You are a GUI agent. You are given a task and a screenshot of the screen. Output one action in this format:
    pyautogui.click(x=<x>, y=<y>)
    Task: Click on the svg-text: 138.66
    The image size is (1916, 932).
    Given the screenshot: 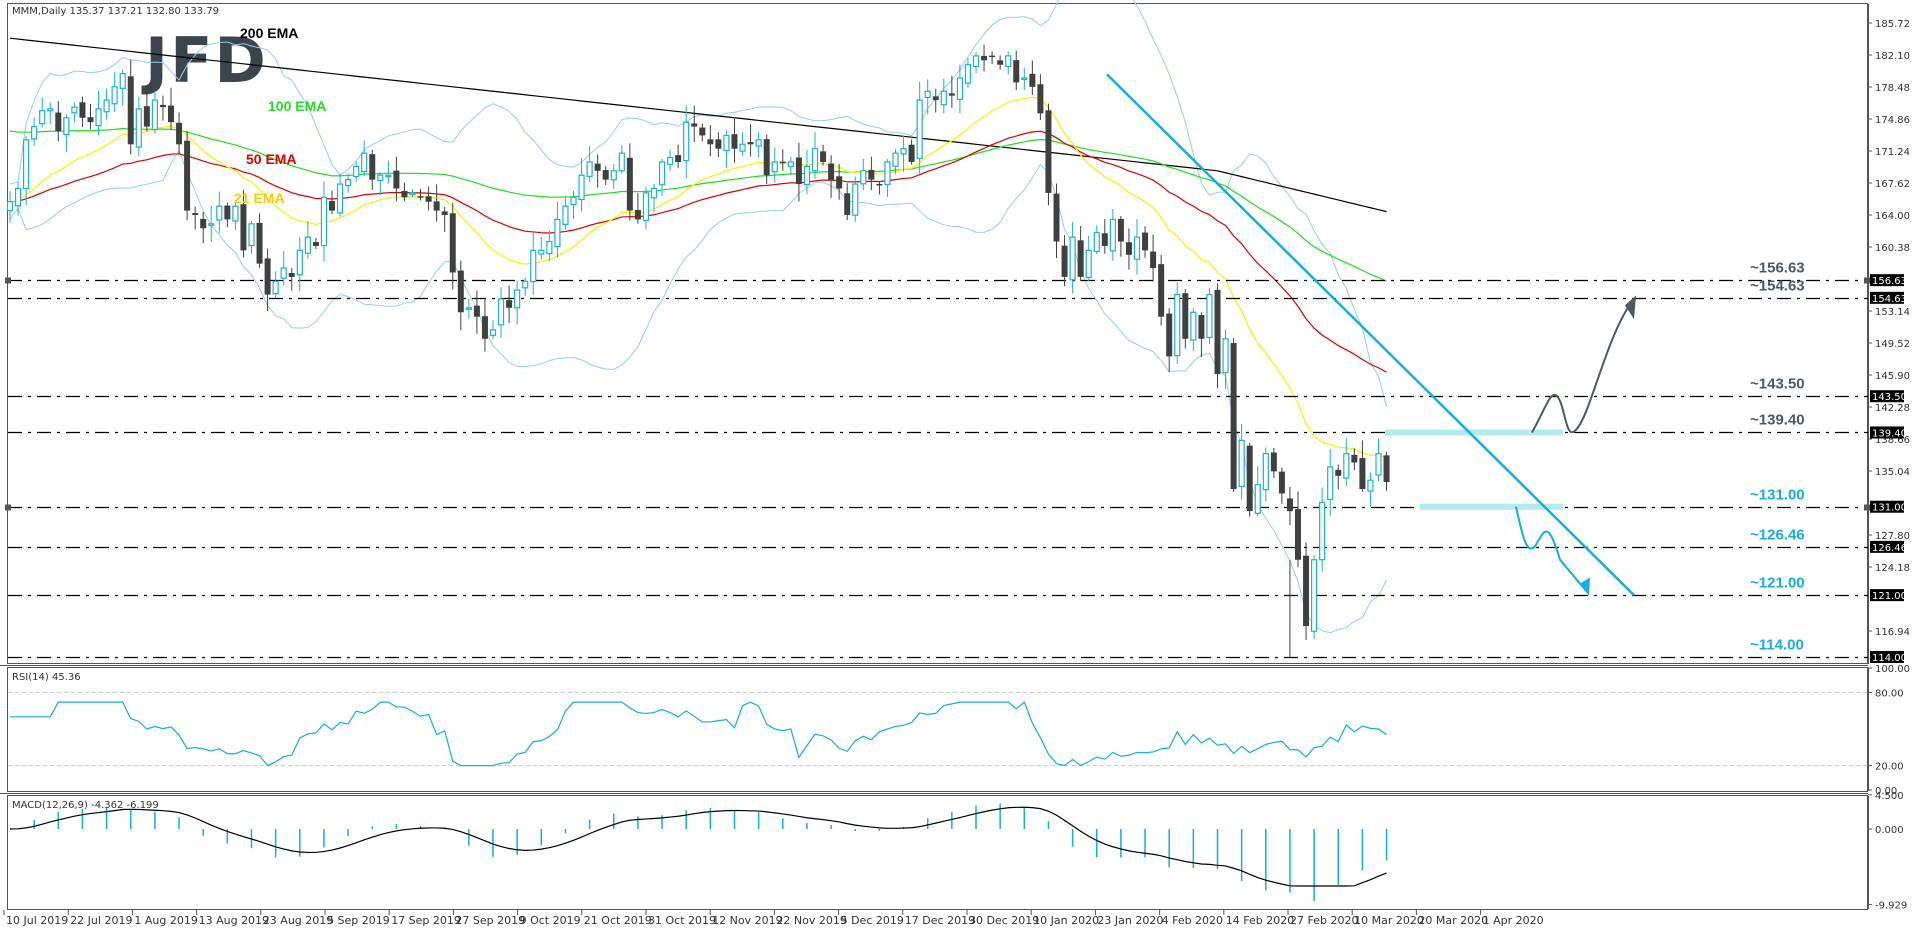 What is the action you would take?
    pyautogui.click(x=1892, y=440)
    